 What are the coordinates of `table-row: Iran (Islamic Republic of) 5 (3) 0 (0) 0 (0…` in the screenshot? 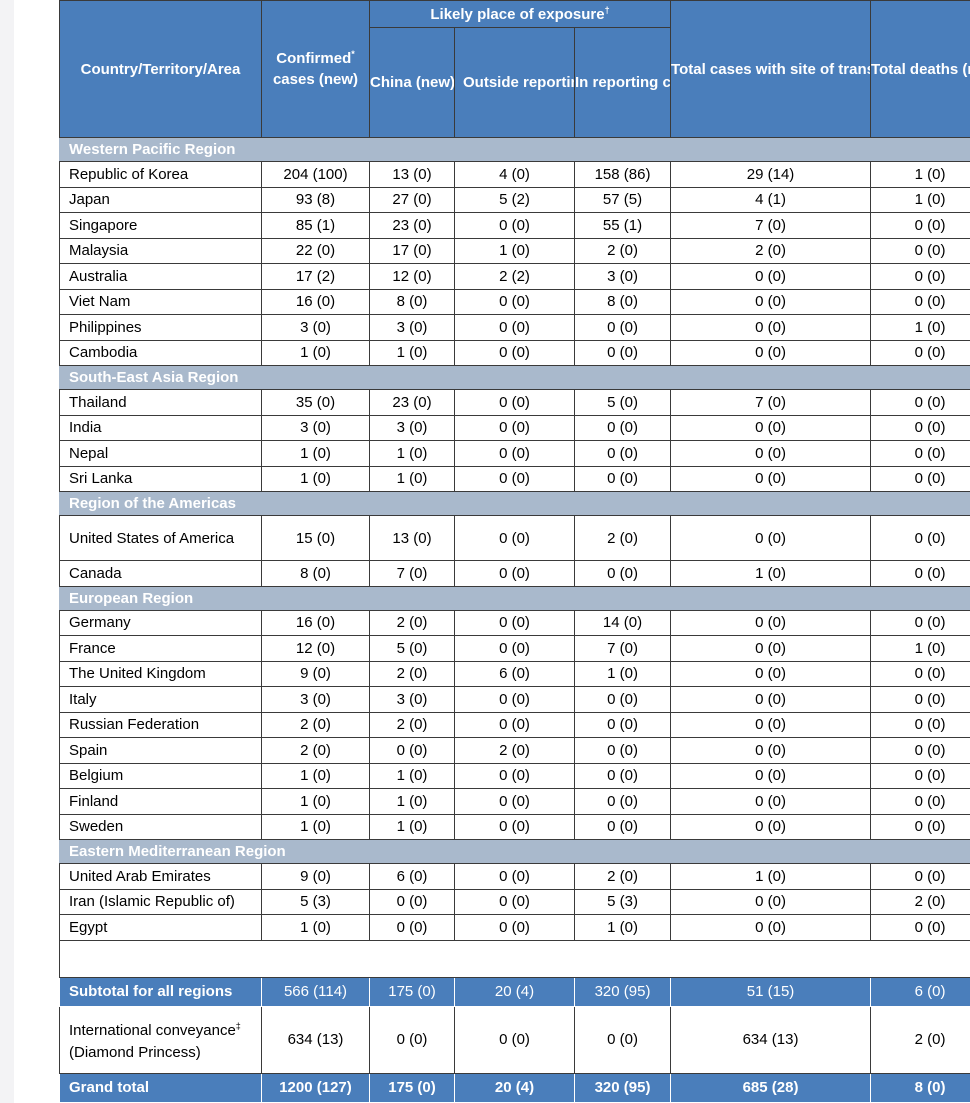 It's located at (514, 901).